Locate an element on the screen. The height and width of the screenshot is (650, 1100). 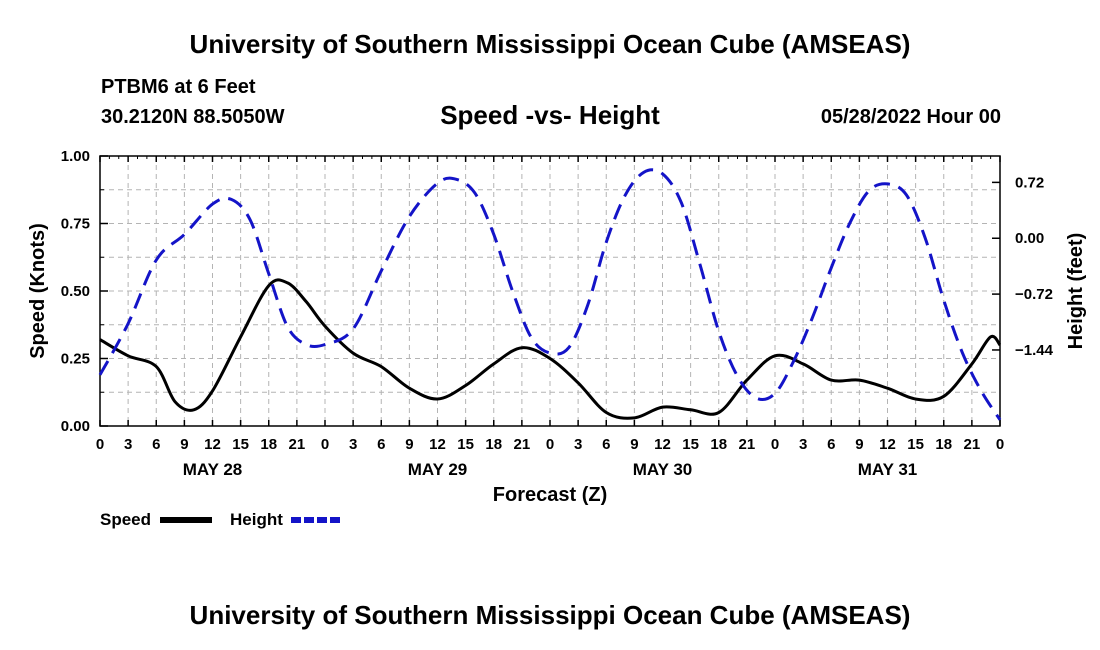
y2-tick-label: 0.72 is located at coordinates (1029, 182).